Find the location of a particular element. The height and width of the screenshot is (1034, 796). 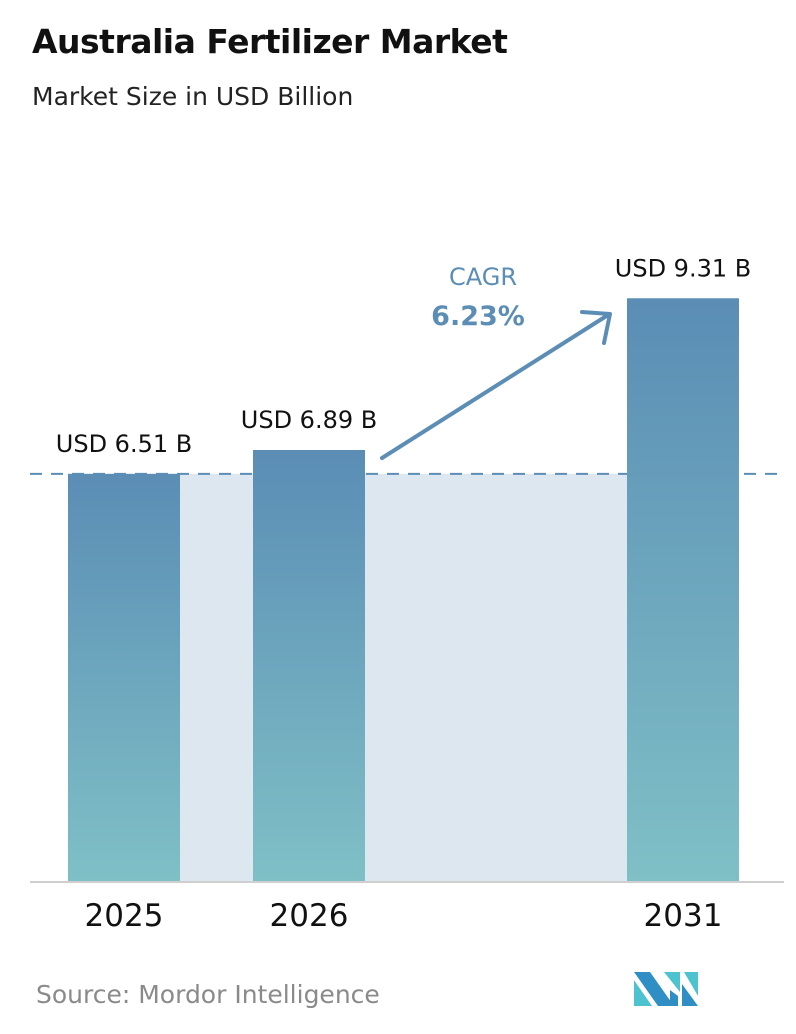

bar-2026 is located at coordinates (309, 665).